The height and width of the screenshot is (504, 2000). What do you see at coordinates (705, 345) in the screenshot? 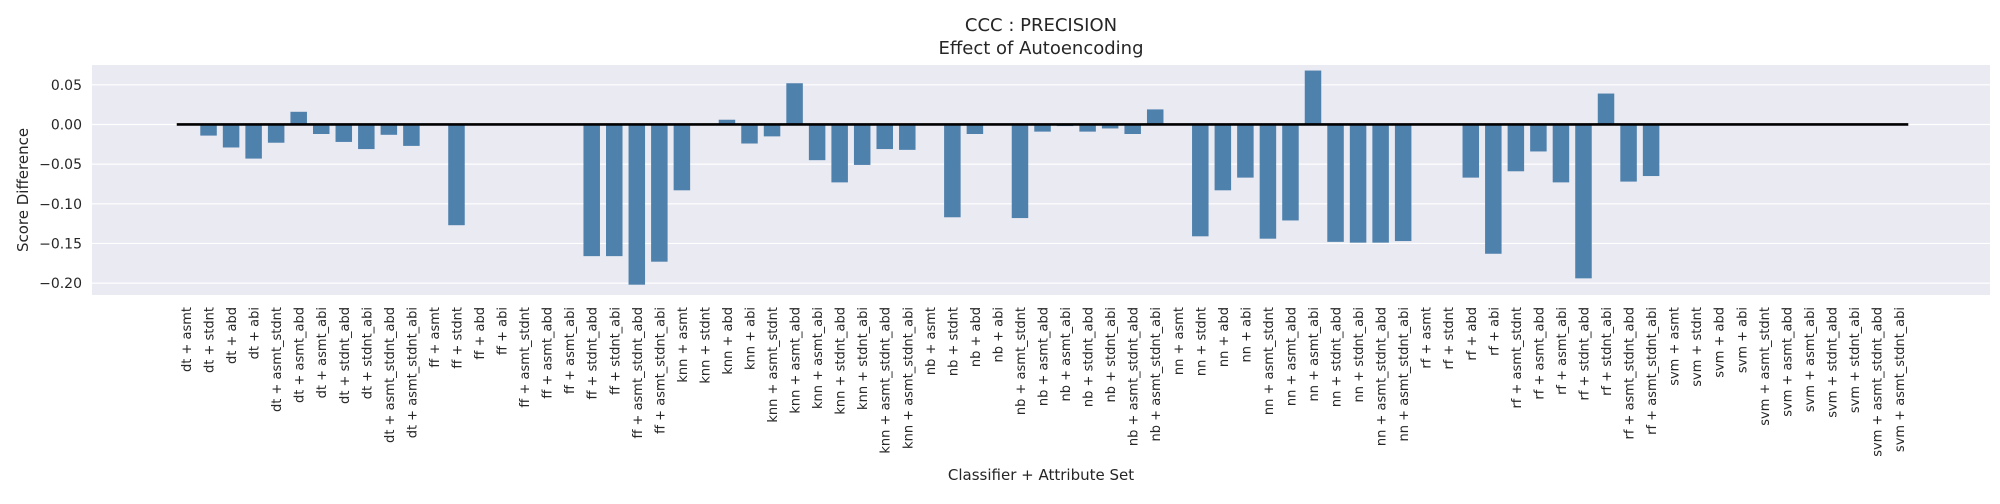
I see `x-tick-label: knn + stdnt` at bounding box center [705, 345].